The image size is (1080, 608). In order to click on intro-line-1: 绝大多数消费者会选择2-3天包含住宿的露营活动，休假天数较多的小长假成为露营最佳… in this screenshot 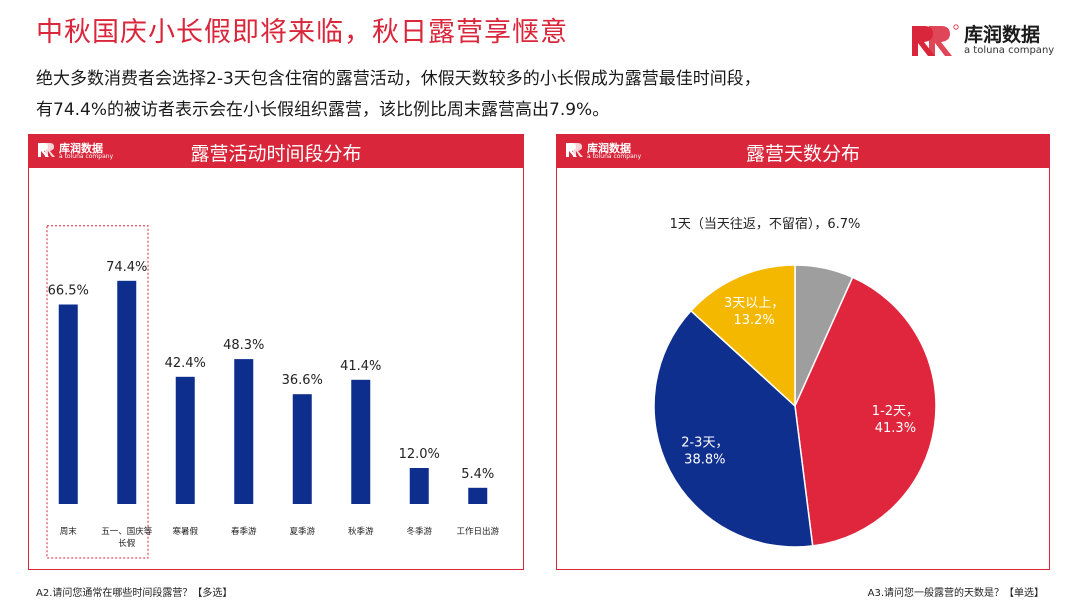, I will do `click(398, 79)`.